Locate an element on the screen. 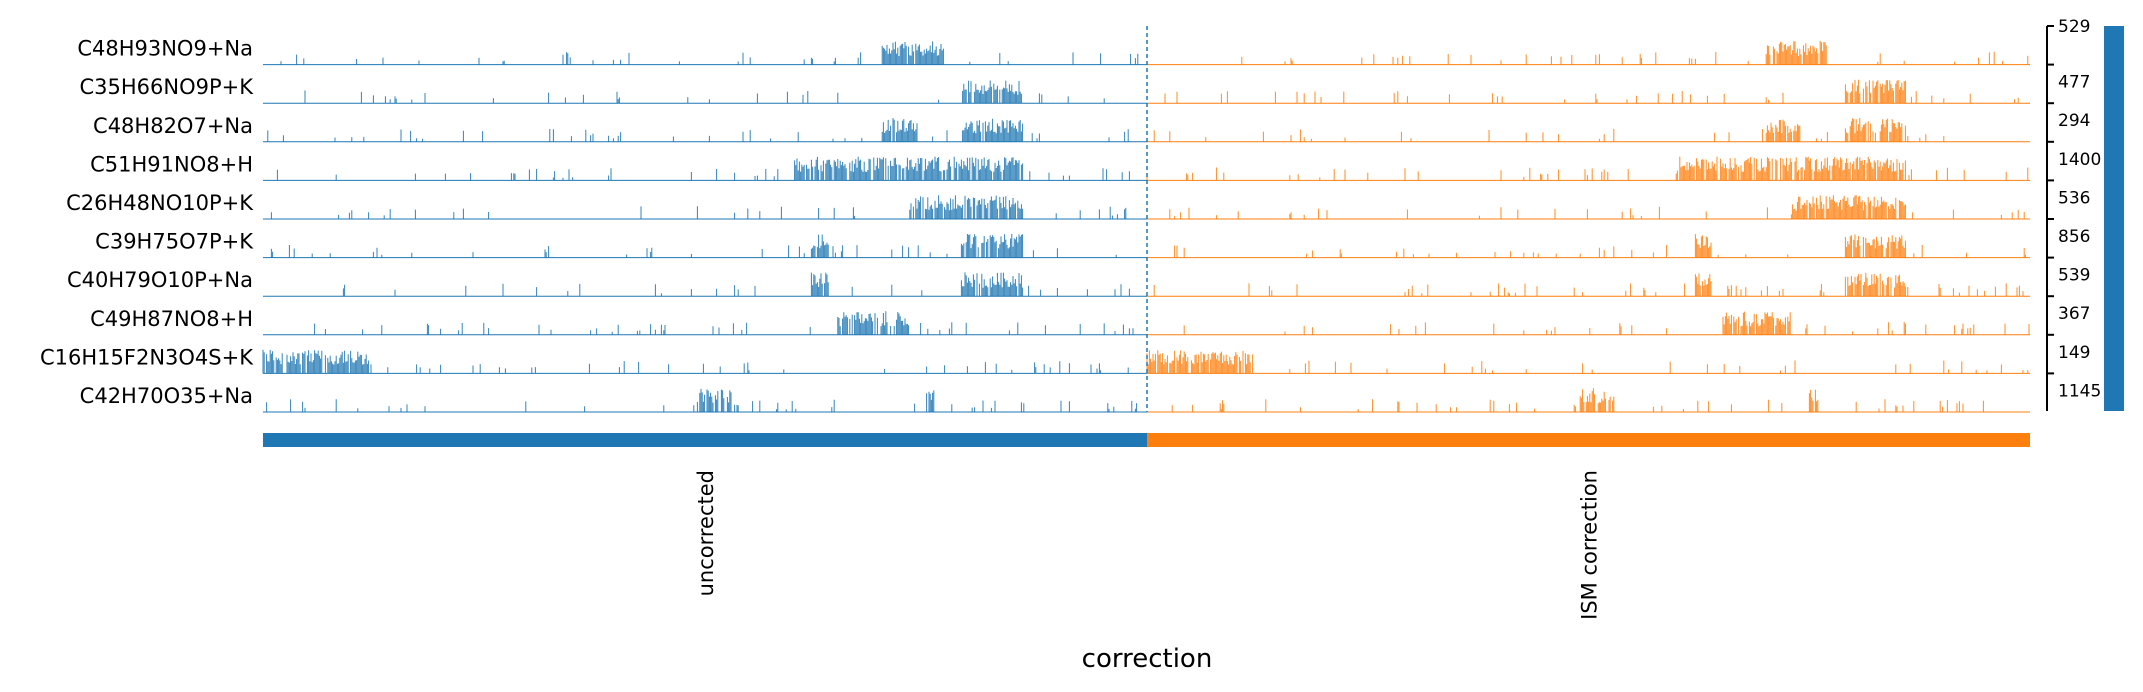 The width and height of the screenshot is (2143, 692). right-value-axis: 529 477 294 1400 536 856 539 367 149 1145 is located at coordinates (2073, 214).